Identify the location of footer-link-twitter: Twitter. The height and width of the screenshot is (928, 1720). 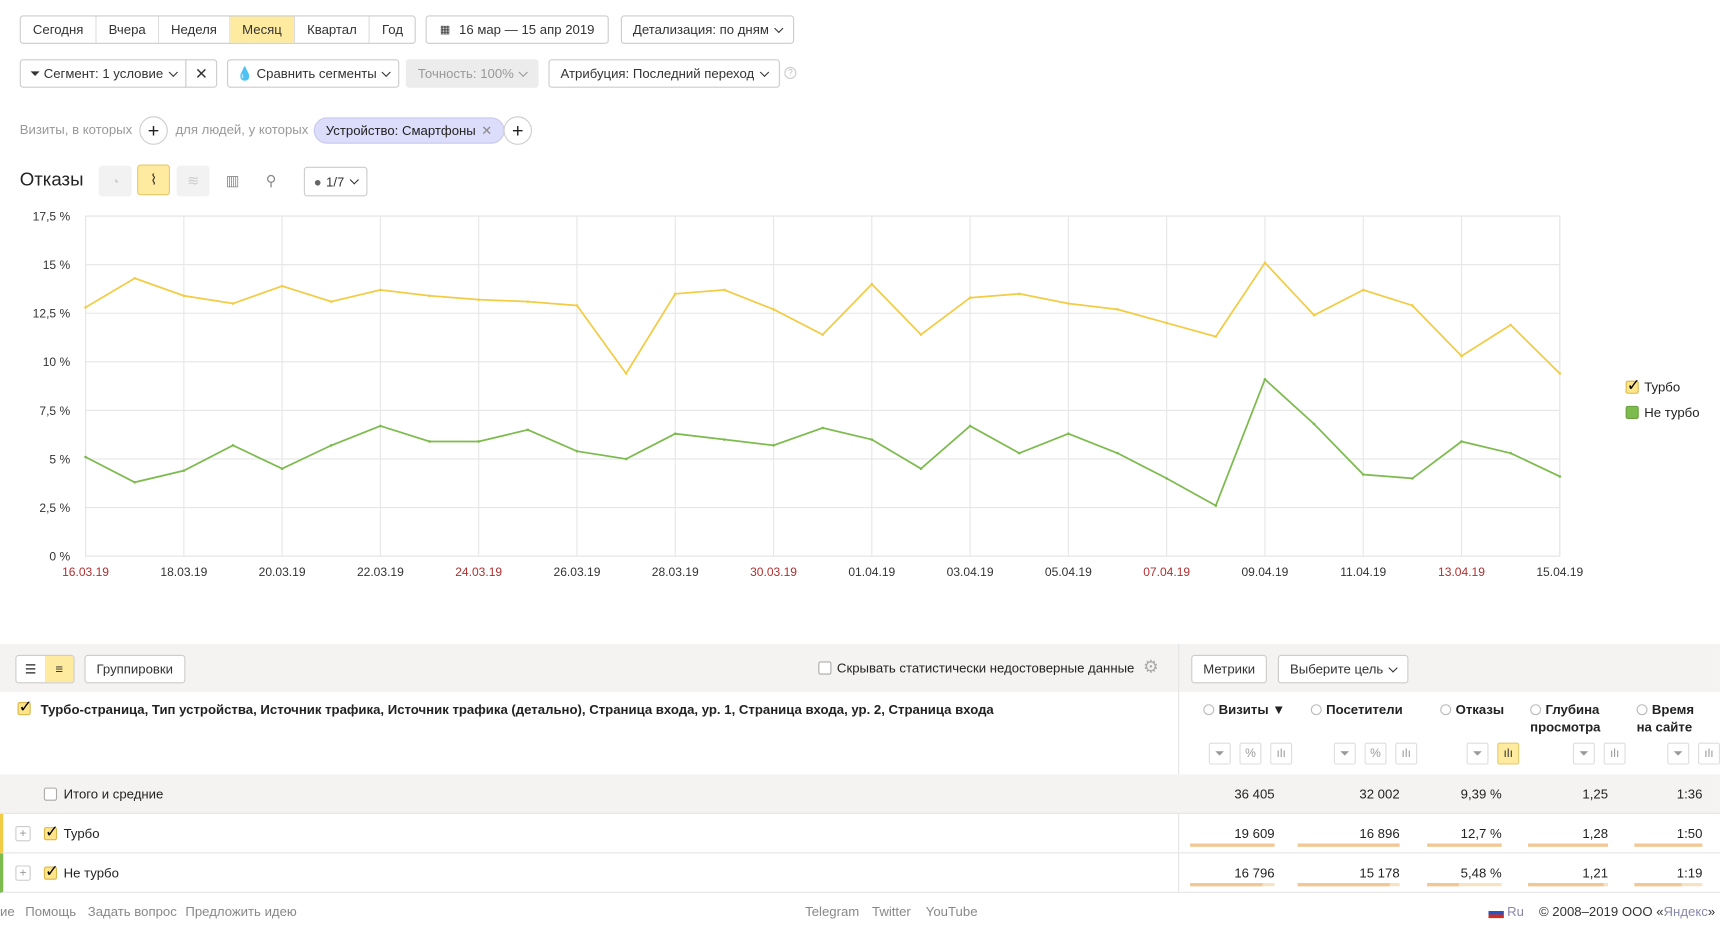
(891, 911).